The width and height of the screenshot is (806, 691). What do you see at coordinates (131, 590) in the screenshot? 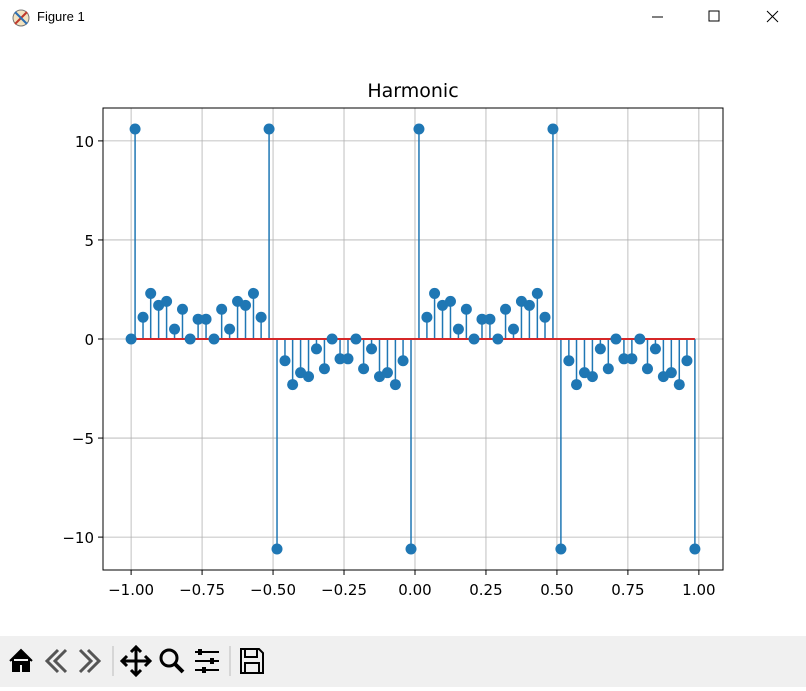
I see `x-tick-label: −1.00` at bounding box center [131, 590].